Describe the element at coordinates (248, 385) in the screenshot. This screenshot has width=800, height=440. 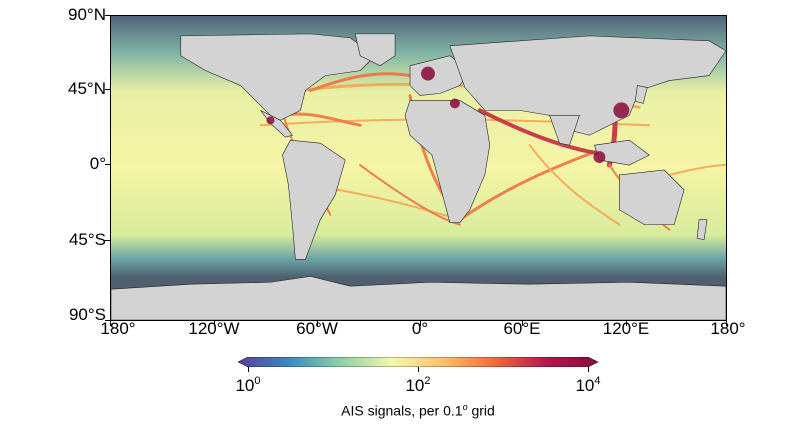
I see `colorbar-label-min: 100` at that location.